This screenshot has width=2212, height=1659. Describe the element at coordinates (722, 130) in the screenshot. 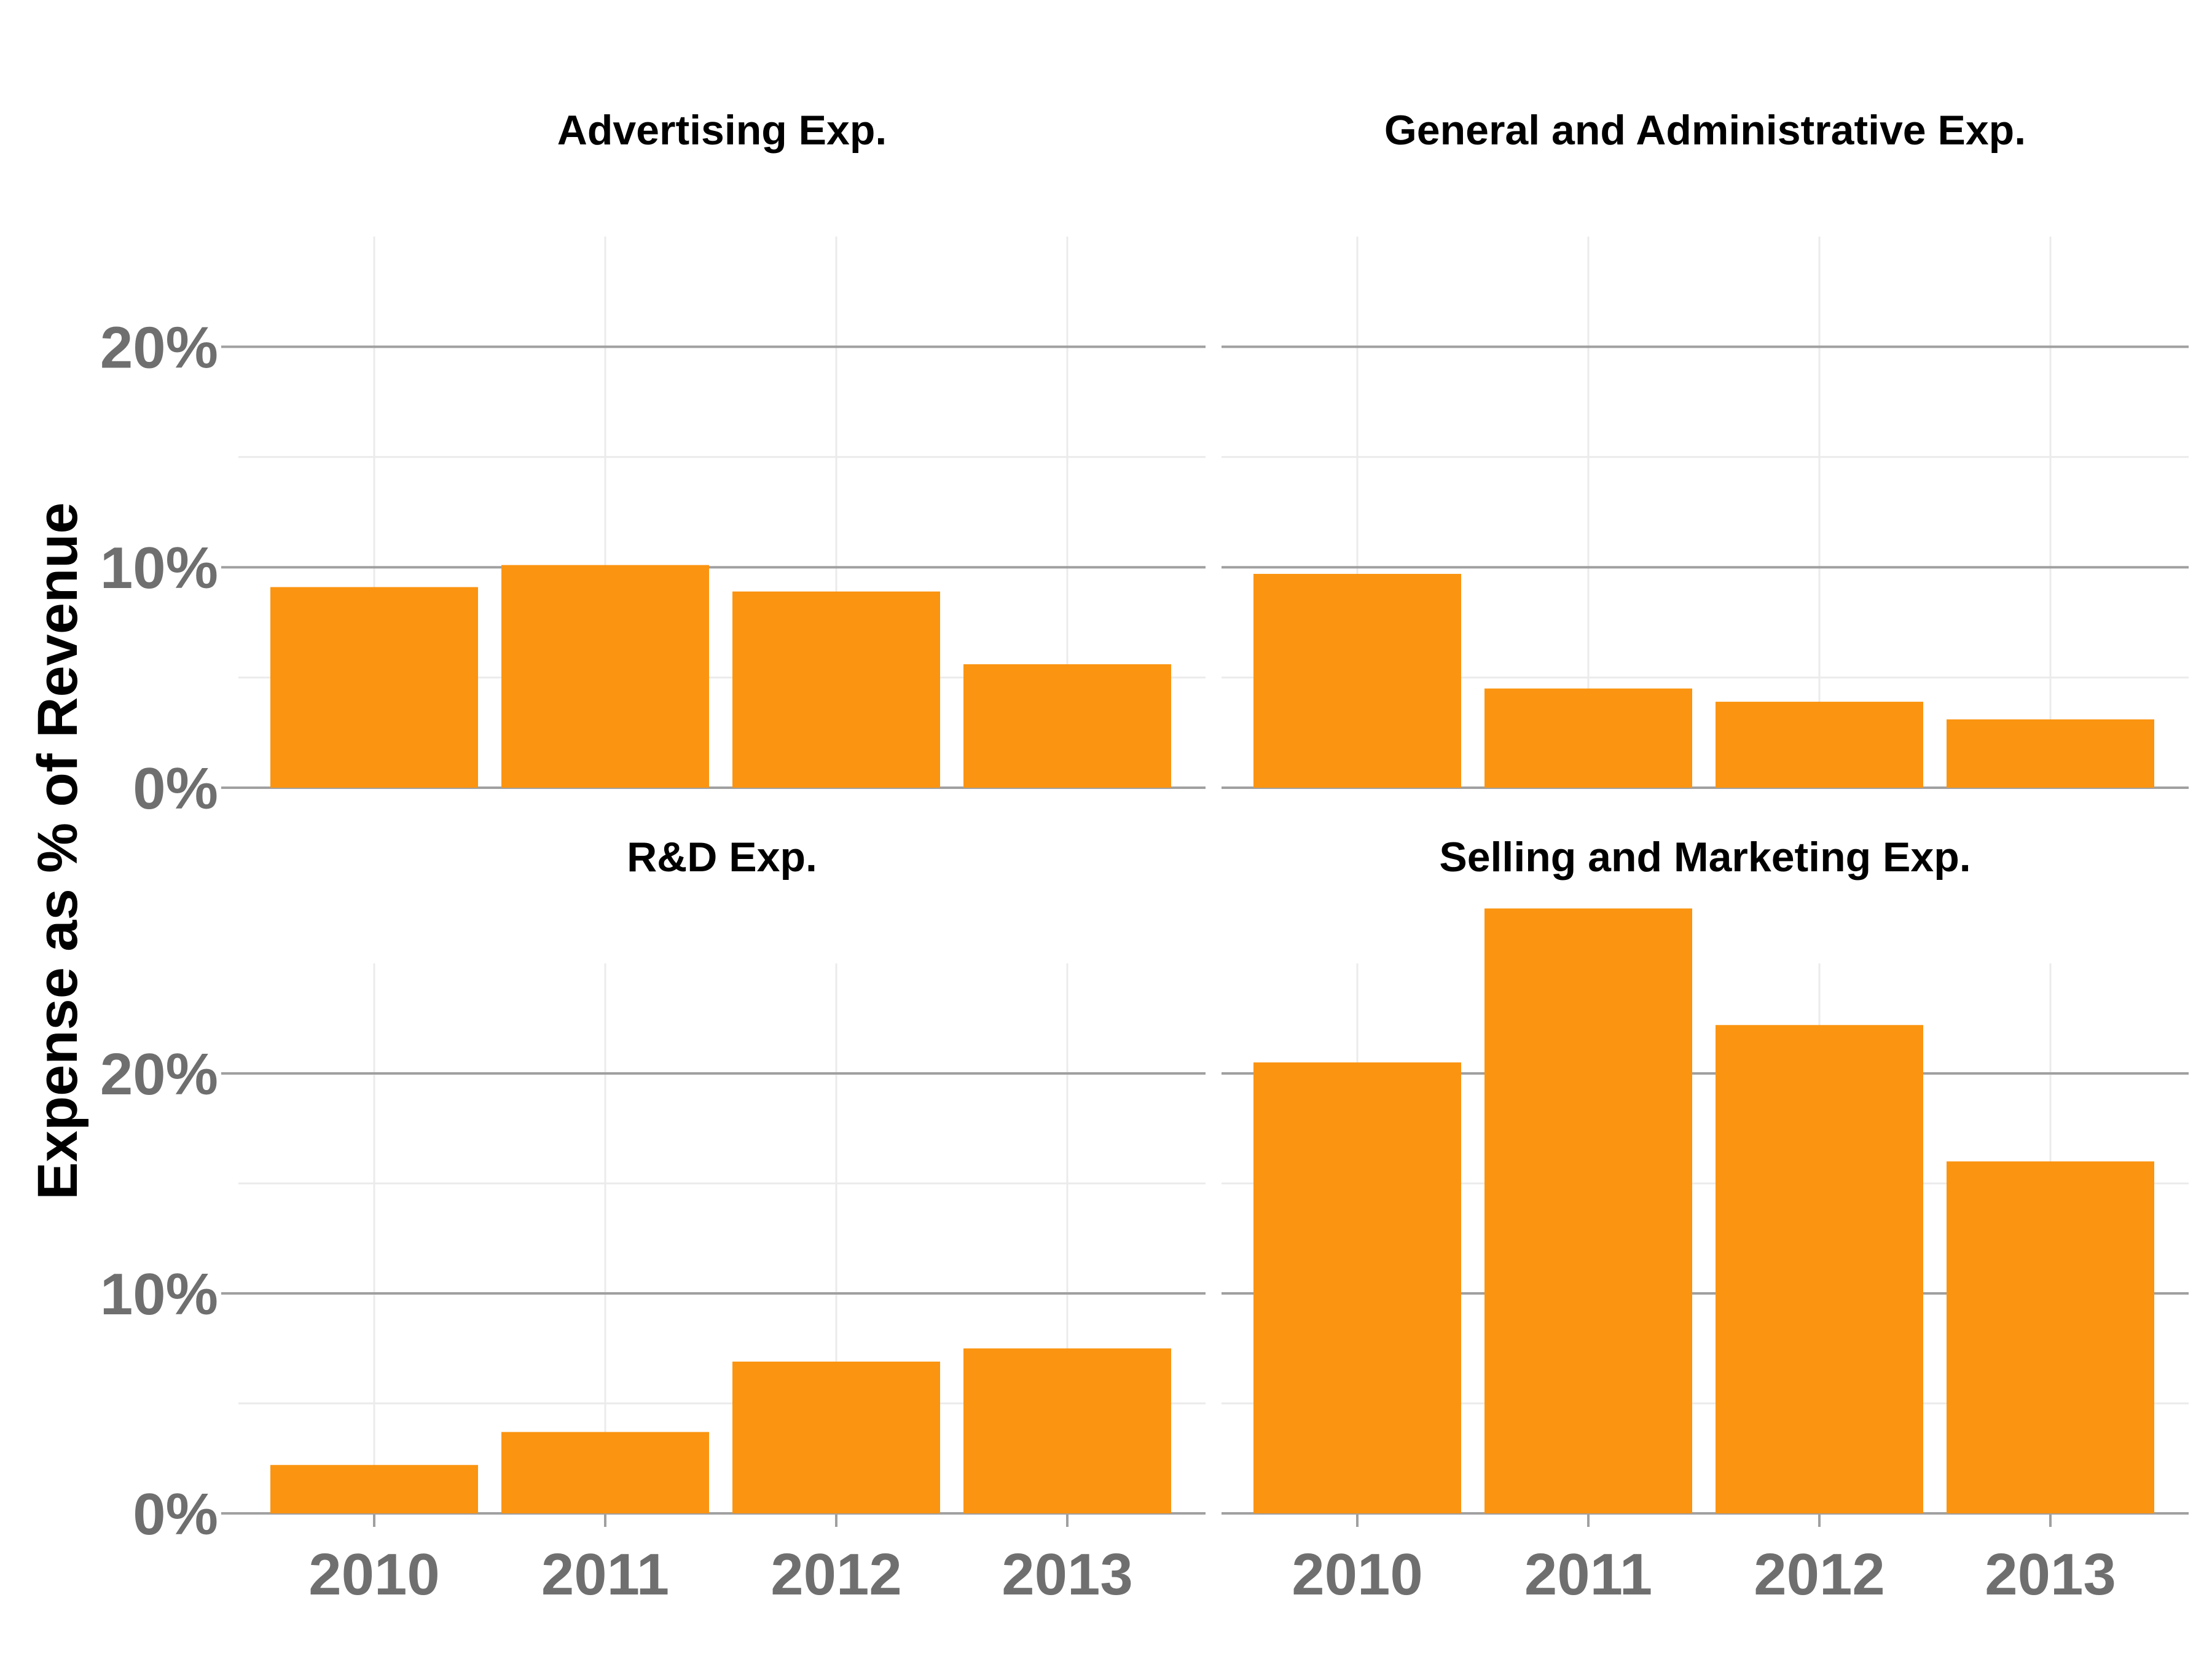

I see `panel-title: Advertising Exp.` at that location.